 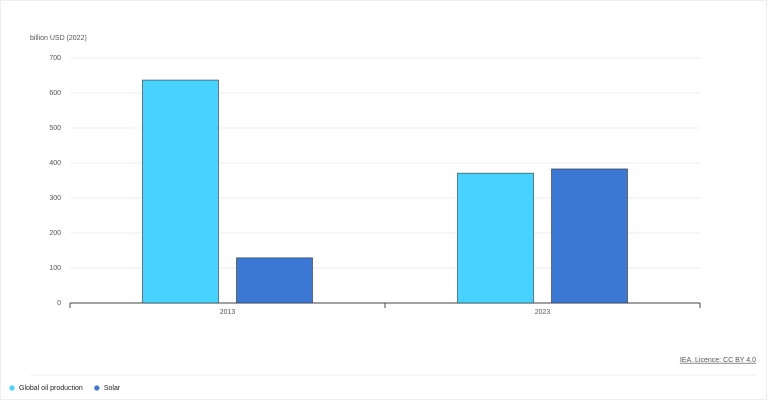 What do you see at coordinates (55, 198) in the screenshot?
I see `y-tick-label: 300` at bounding box center [55, 198].